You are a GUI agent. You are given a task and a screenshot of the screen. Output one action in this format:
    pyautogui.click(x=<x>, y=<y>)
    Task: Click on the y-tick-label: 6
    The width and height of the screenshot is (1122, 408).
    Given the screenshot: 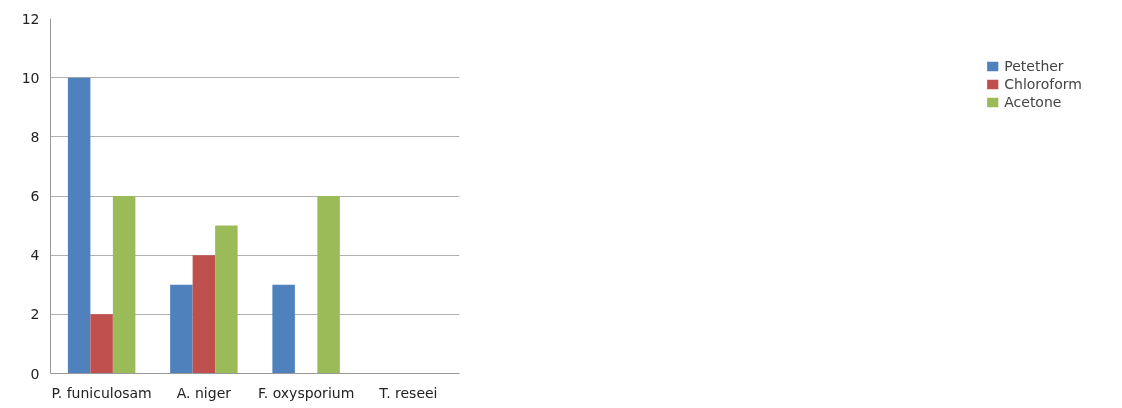 What is the action you would take?
    pyautogui.click(x=35, y=196)
    